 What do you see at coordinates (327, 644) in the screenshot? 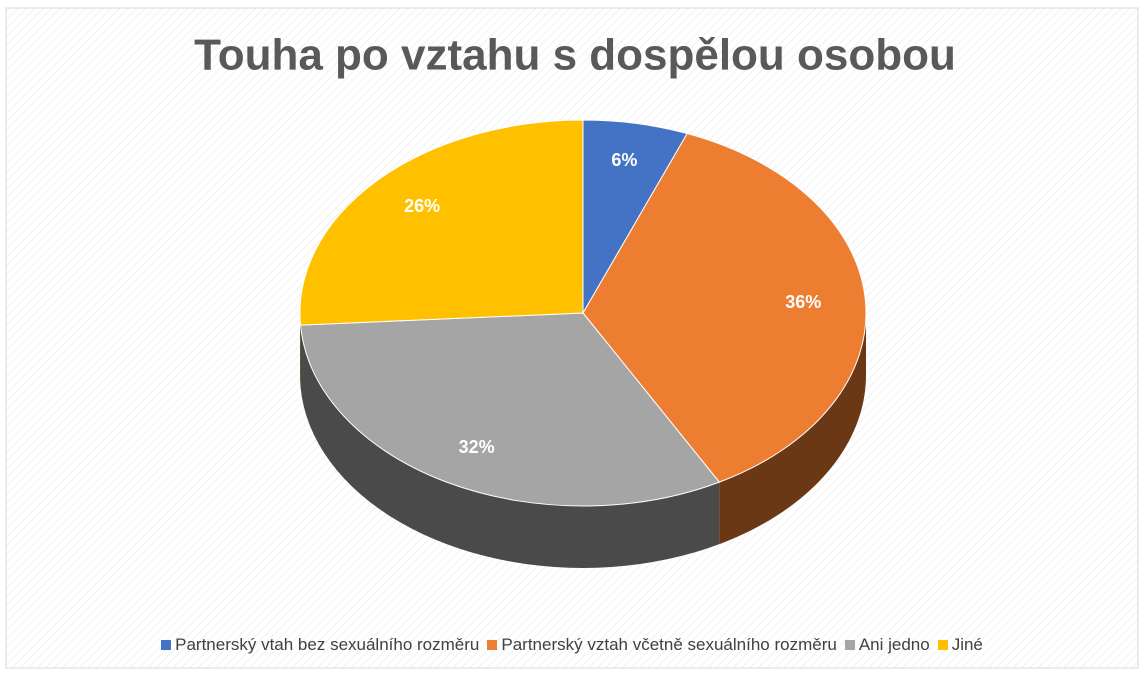
I see `legend-label: Partnerský vtah bez sexuálního rozměru` at bounding box center [327, 644].